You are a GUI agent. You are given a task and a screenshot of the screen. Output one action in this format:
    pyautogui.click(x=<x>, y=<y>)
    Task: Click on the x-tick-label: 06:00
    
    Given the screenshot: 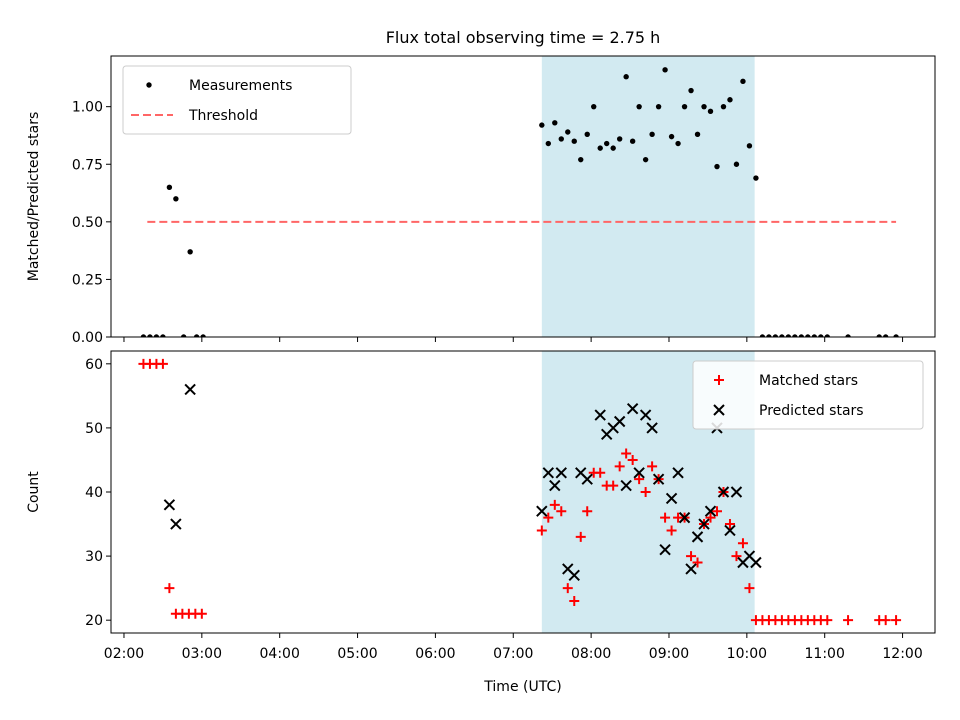 What is the action you would take?
    pyautogui.click(x=435, y=654)
    